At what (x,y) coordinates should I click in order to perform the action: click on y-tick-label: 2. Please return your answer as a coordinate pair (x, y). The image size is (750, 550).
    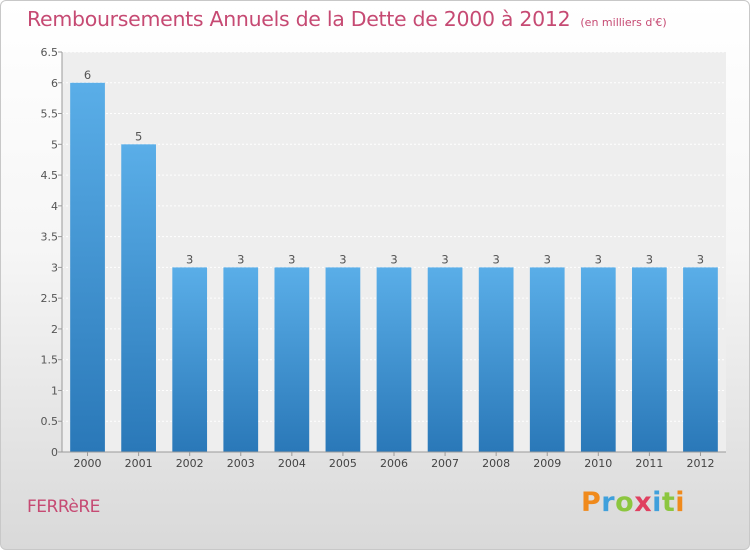
    Looking at the image, I should click on (54, 329).